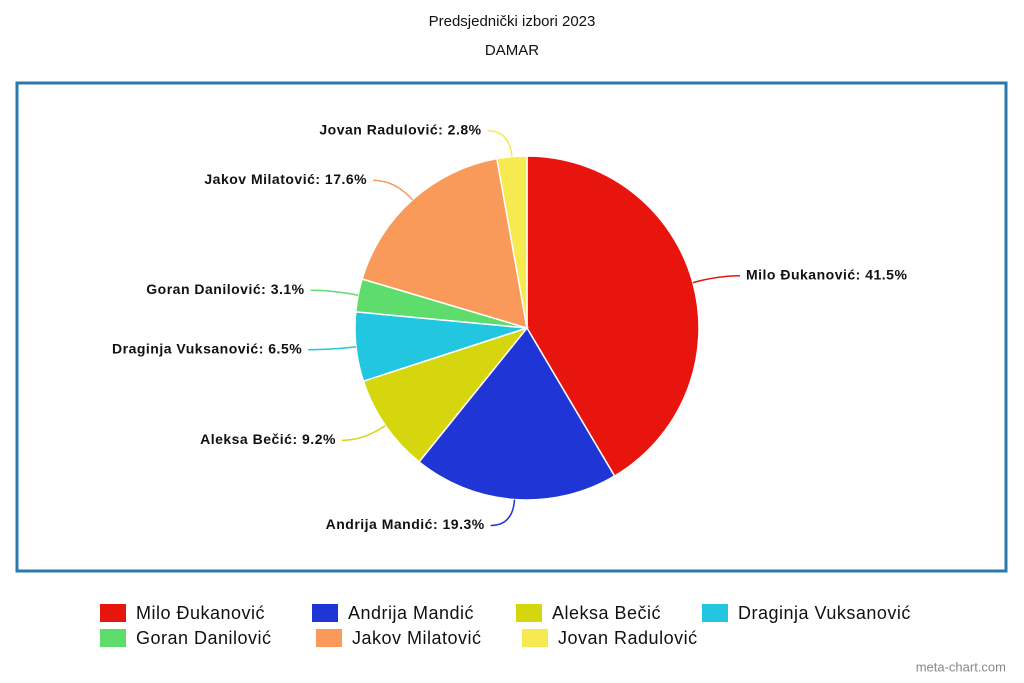  Describe the element at coordinates (512, 50) in the screenshot. I see `chart-subtitle: DAMAR` at that location.